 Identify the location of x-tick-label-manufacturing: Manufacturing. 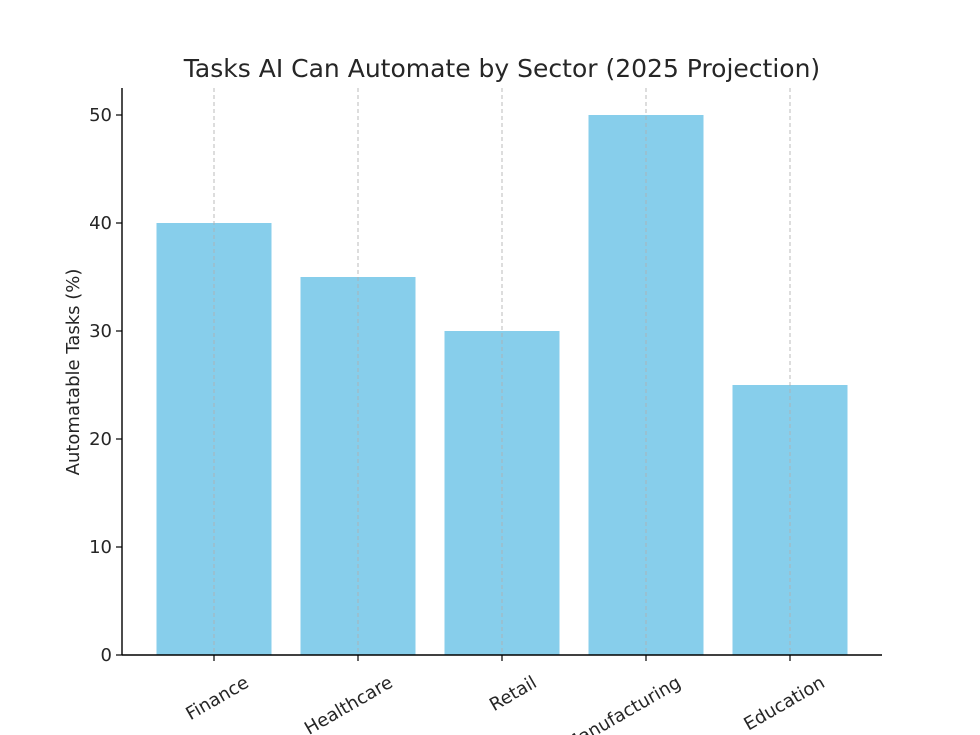
(622, 703).